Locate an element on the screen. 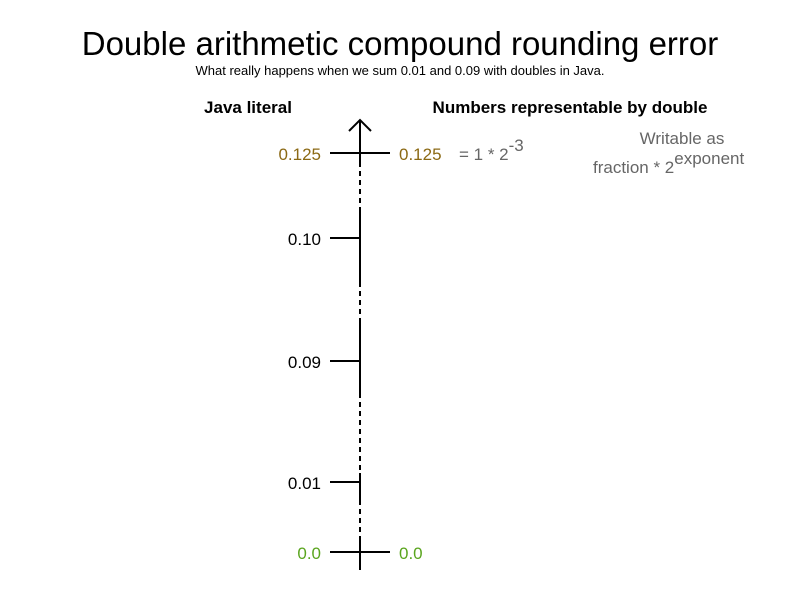 The width and height of the screenshot is (800, 600). literal-label-009: 0.09 is located at coordinates (304, 362).